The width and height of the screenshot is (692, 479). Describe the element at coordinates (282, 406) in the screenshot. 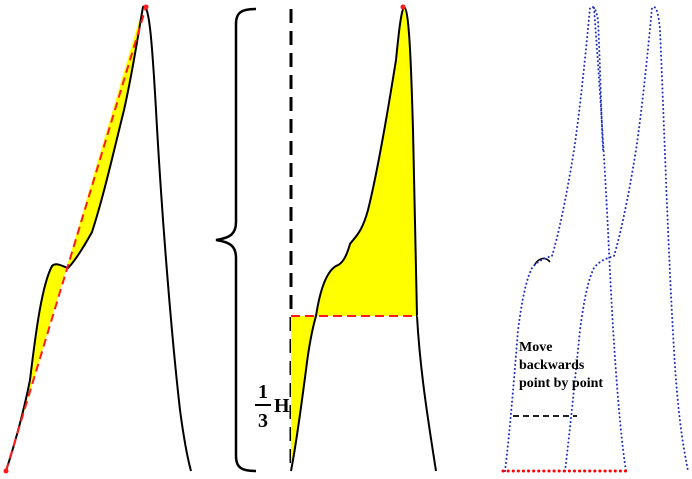

I see `height-symbol: H` at that location.